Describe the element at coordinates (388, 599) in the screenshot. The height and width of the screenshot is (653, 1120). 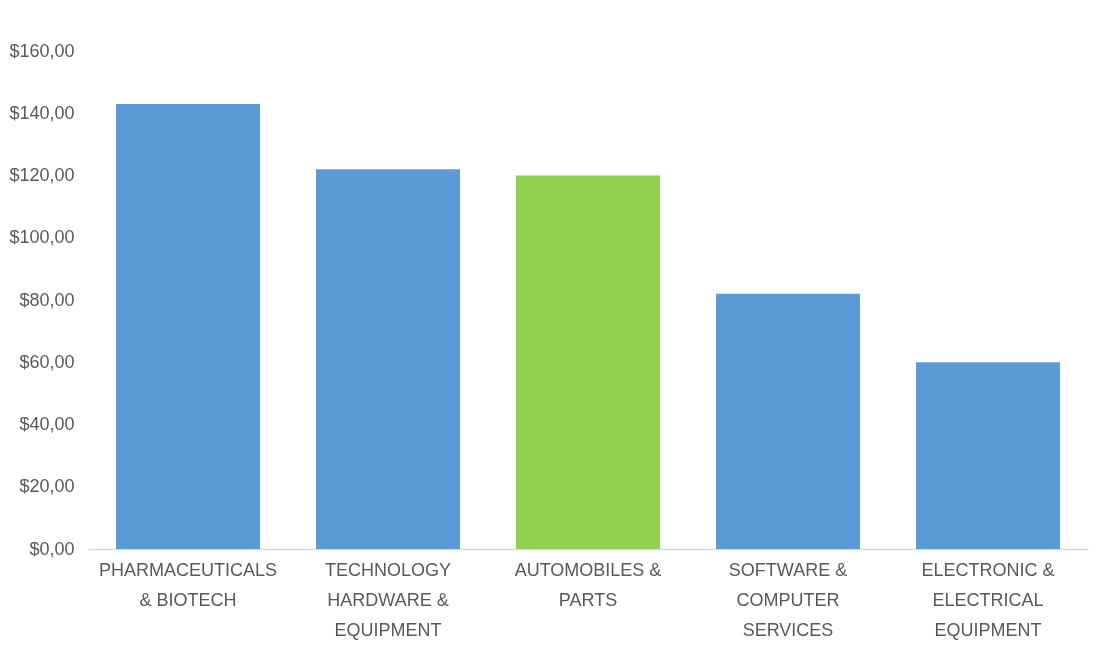
I see `x-tick-label: TECHNOLOGY HARDWARE & EQUIPMENT` at that location.